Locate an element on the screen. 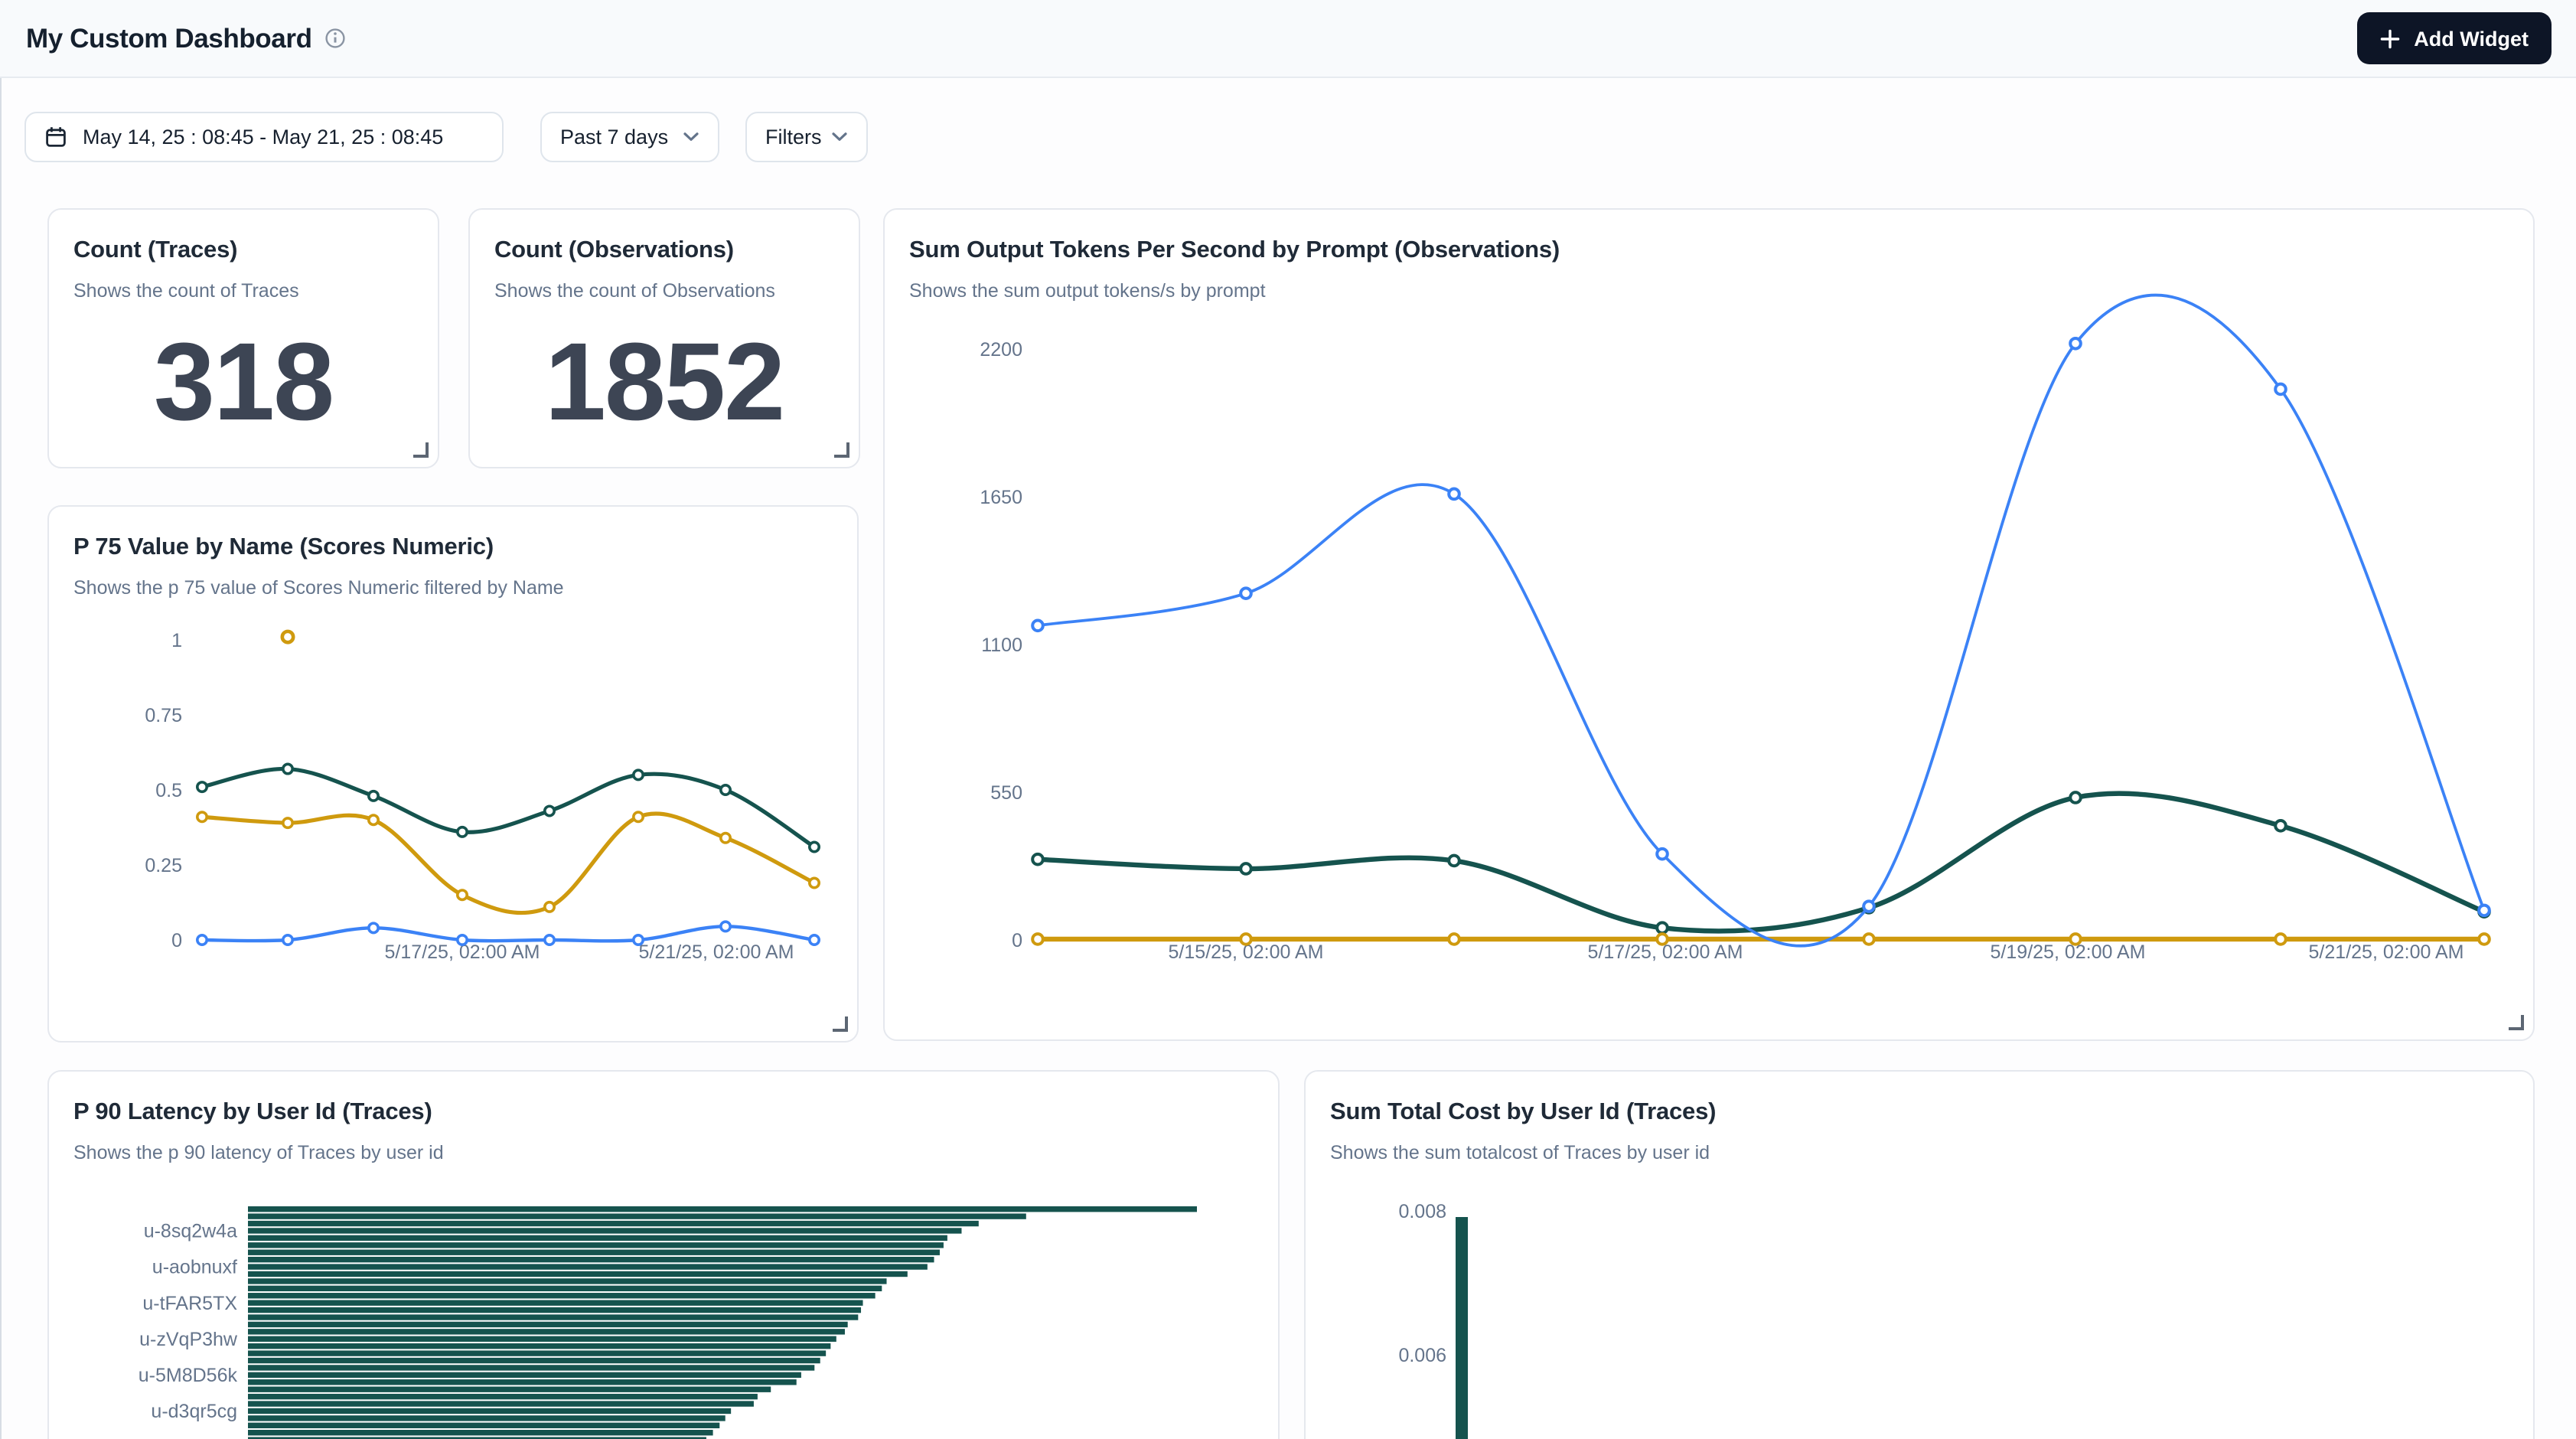 This screenshot has width=2576, height=1439. tick-label: 2200 is located at coordinates (1001, 350).